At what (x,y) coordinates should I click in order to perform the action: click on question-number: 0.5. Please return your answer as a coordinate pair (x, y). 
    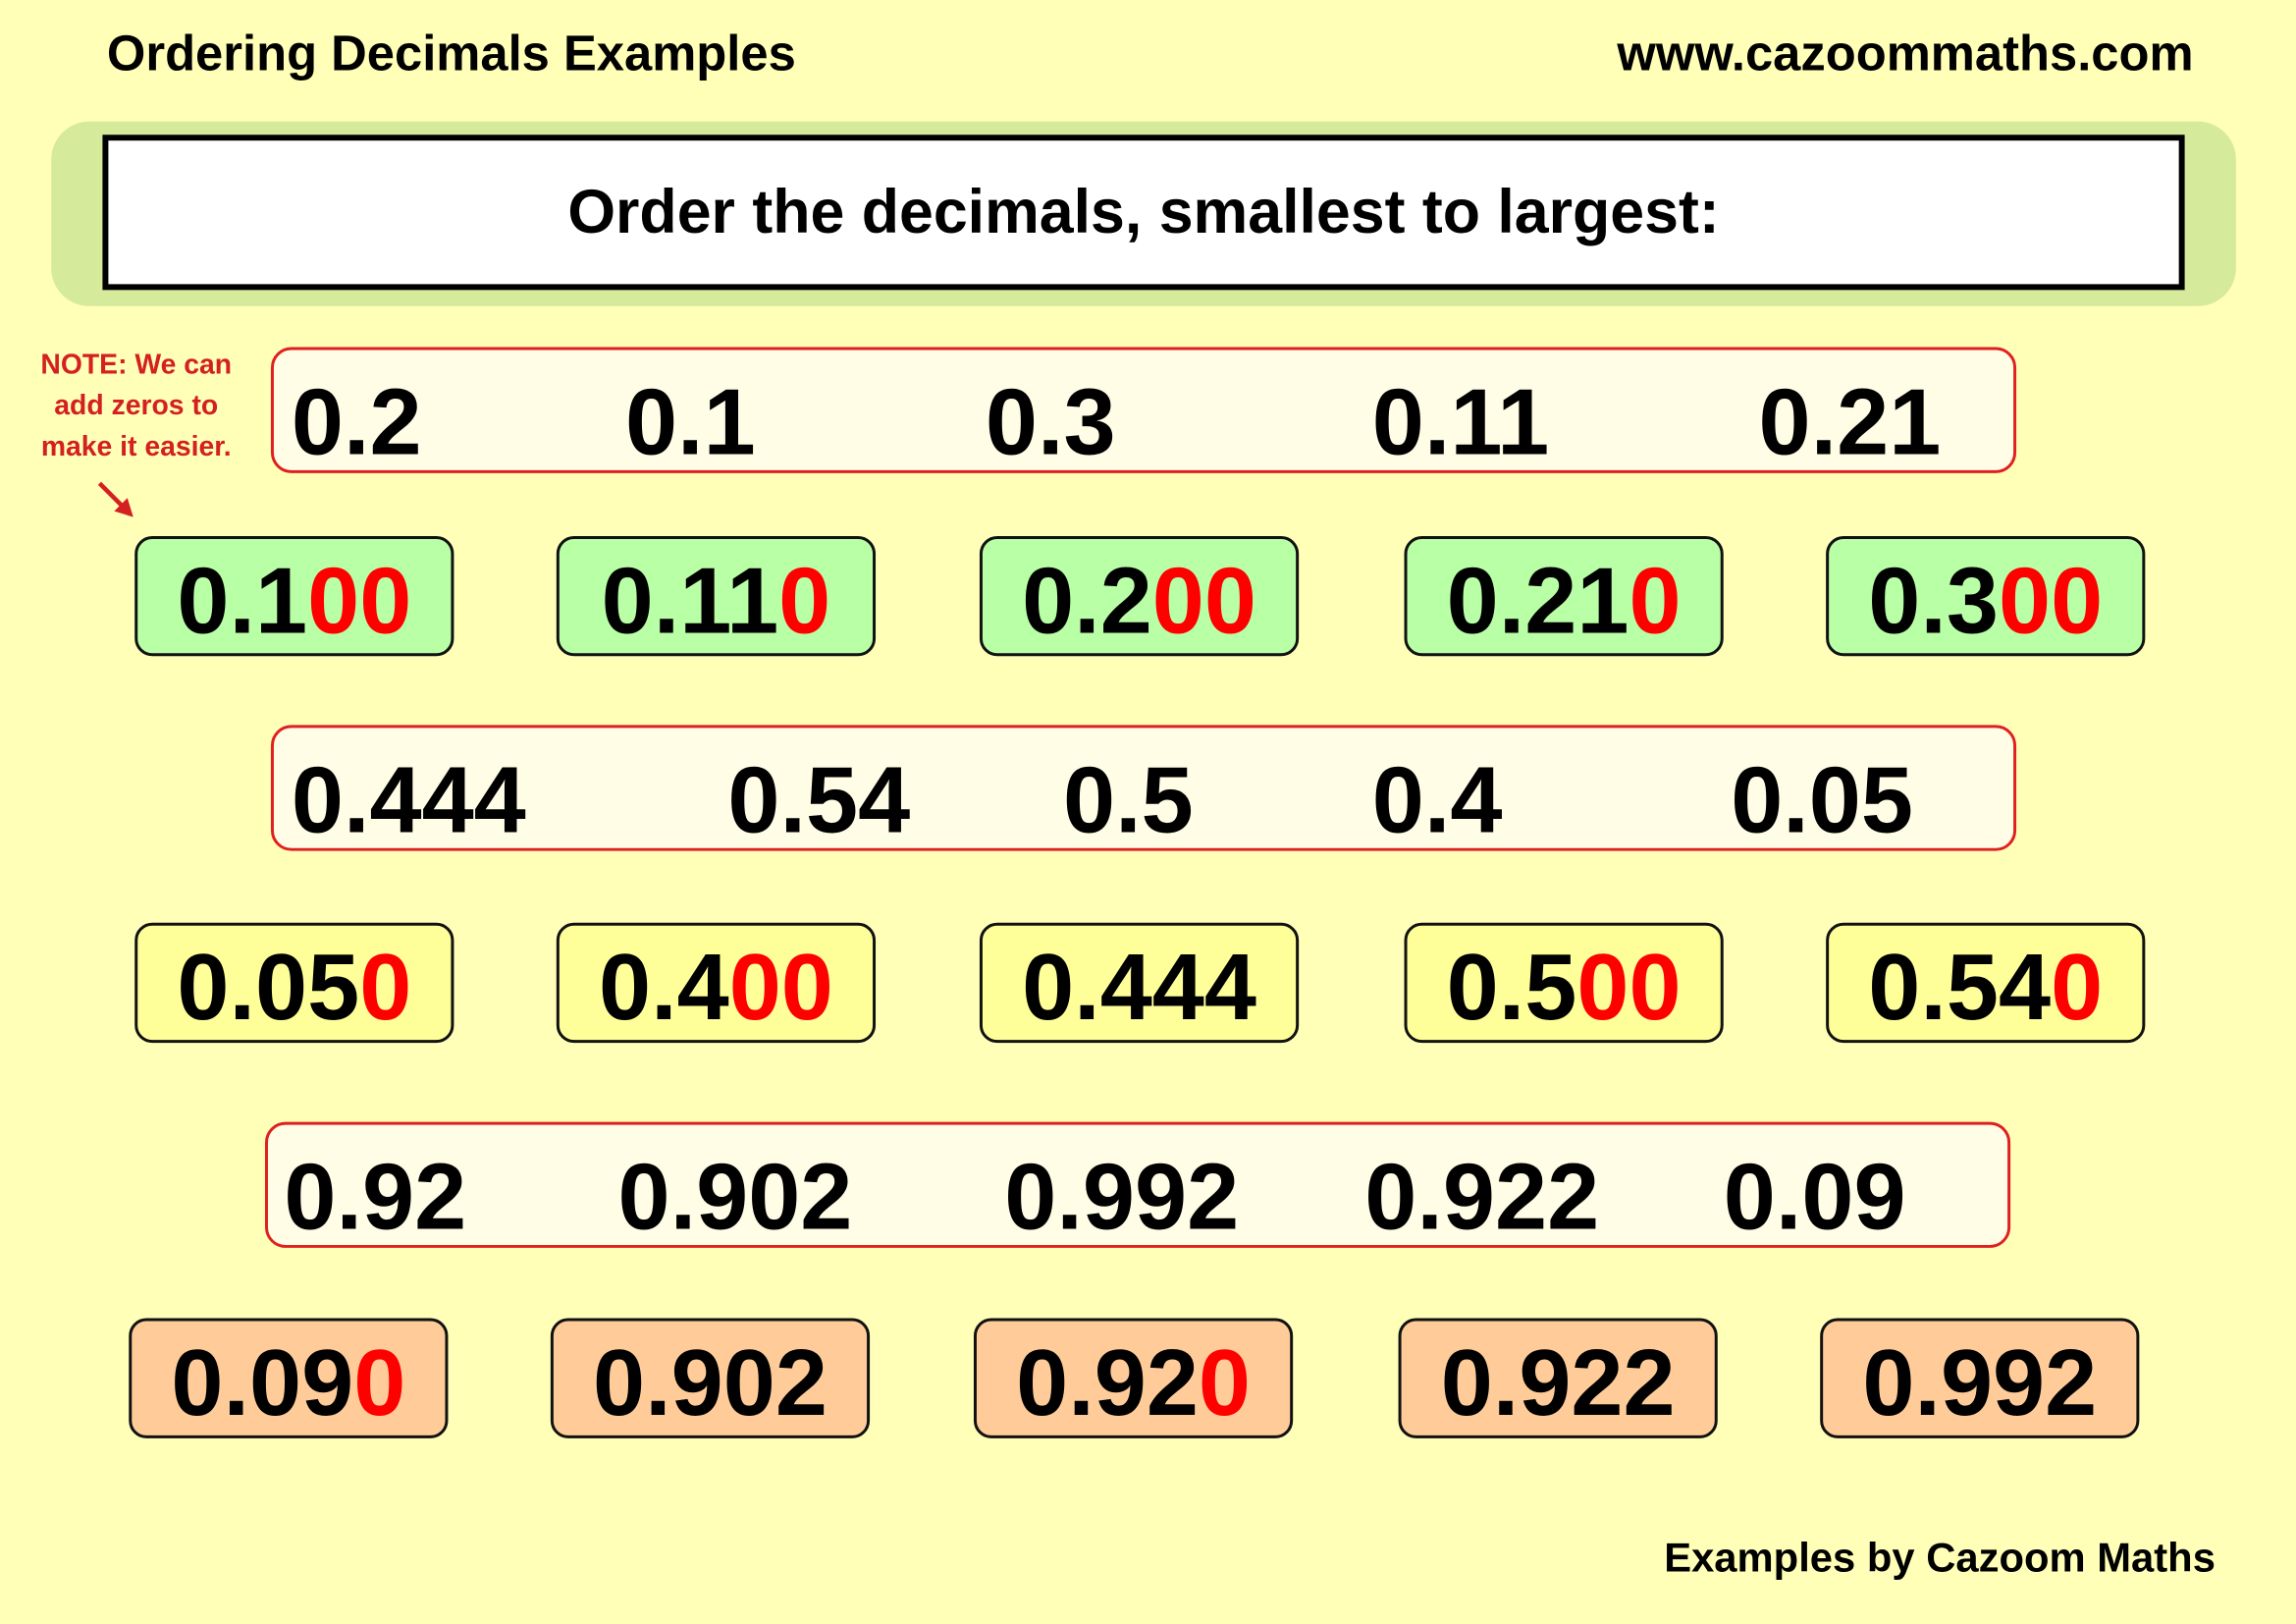
    Looking at the image, I should click on (1128, 799).